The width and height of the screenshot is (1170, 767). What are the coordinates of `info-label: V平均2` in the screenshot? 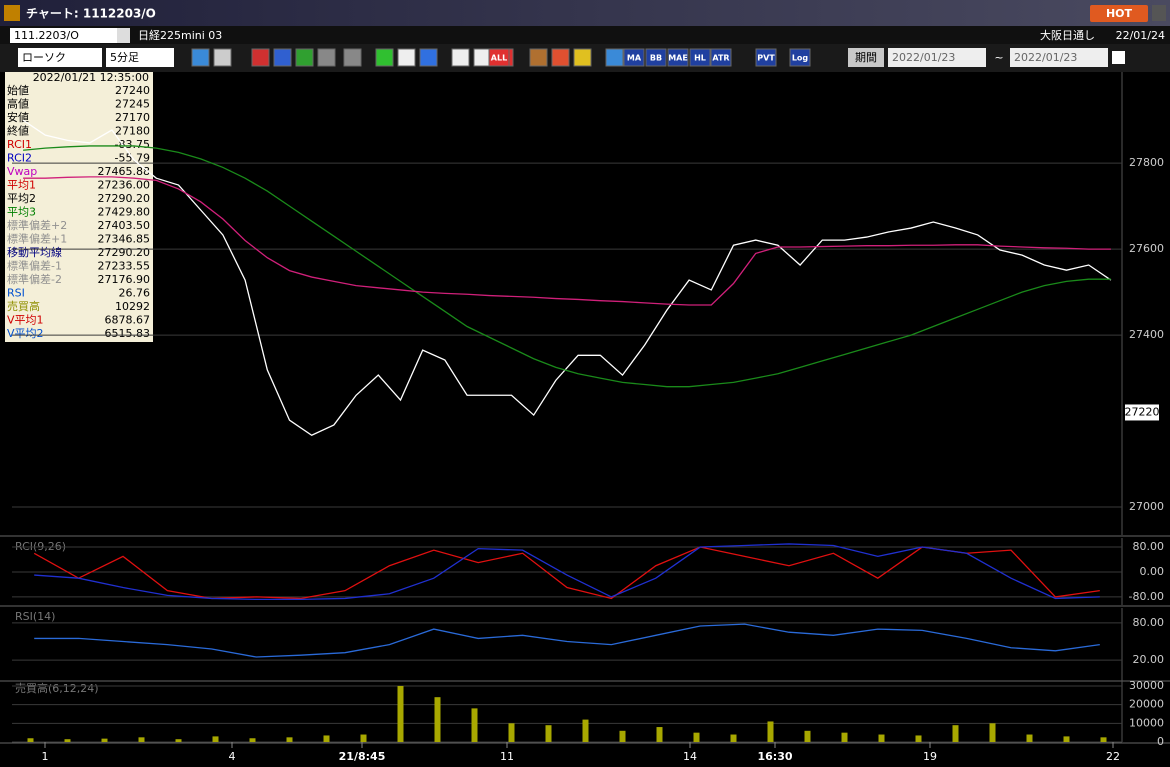 It's located at (25, 333).